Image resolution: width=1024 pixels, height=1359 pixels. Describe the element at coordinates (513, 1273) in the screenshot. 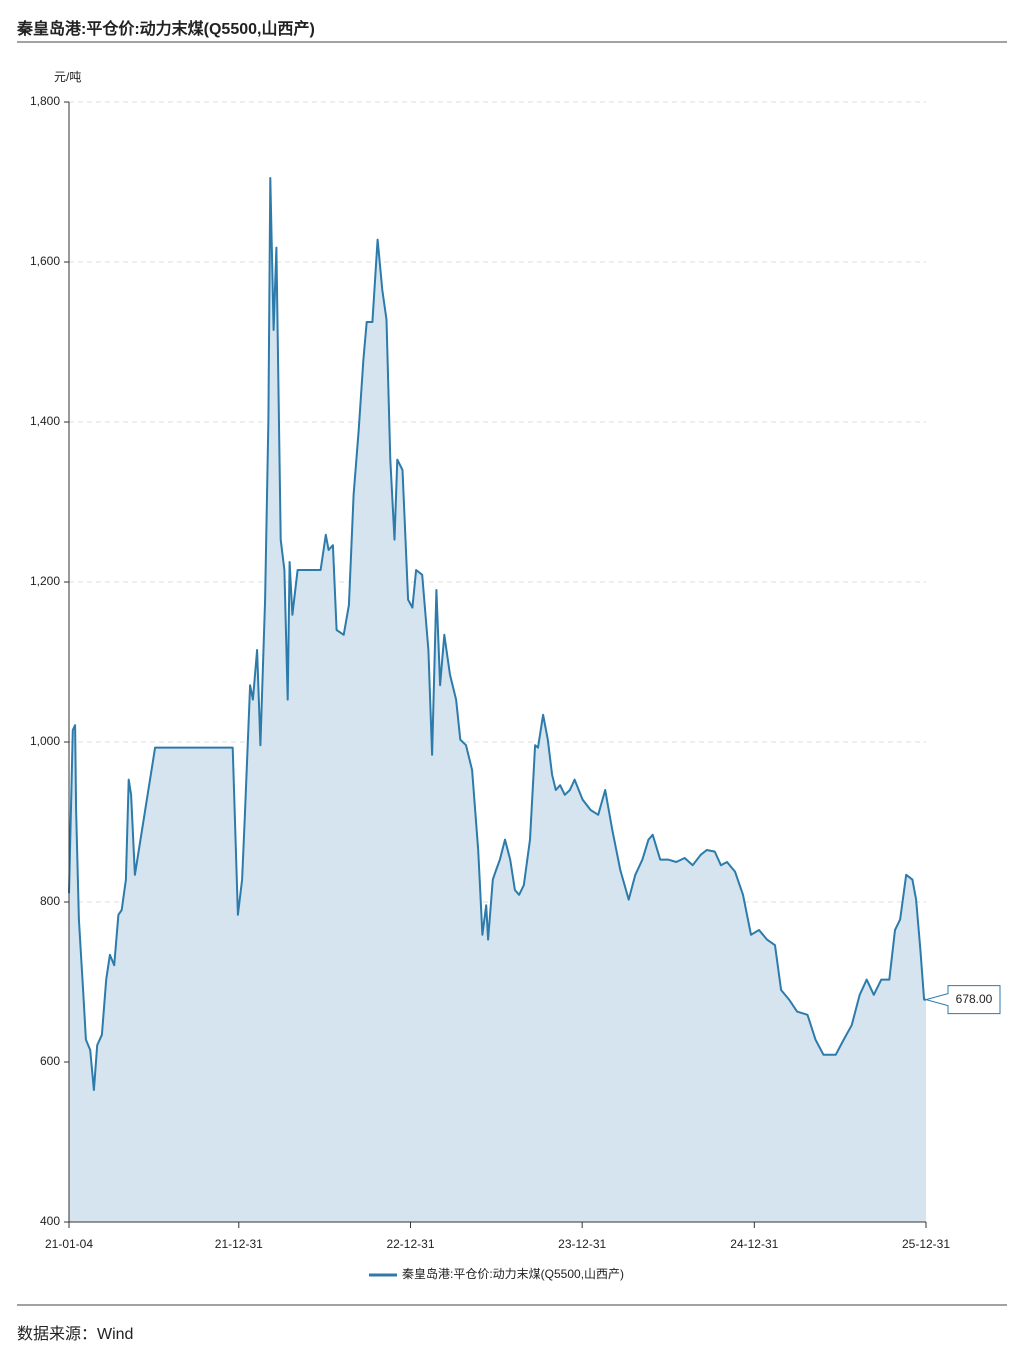

I see `legend-label: 秦皇岛港:平仓价:动力末煤(Q5500,山西产)` at that location.